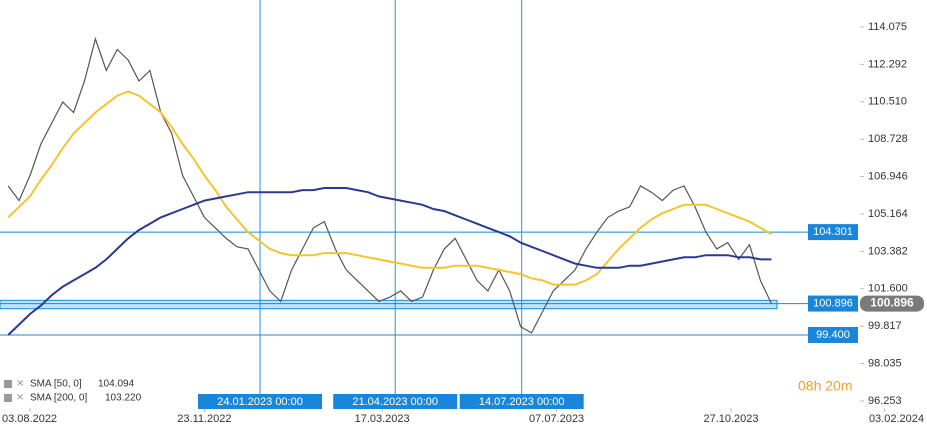  What do you see at coordinates (389, 304) in the screenshot?
I see `zone` at bounding box center [389, 304].